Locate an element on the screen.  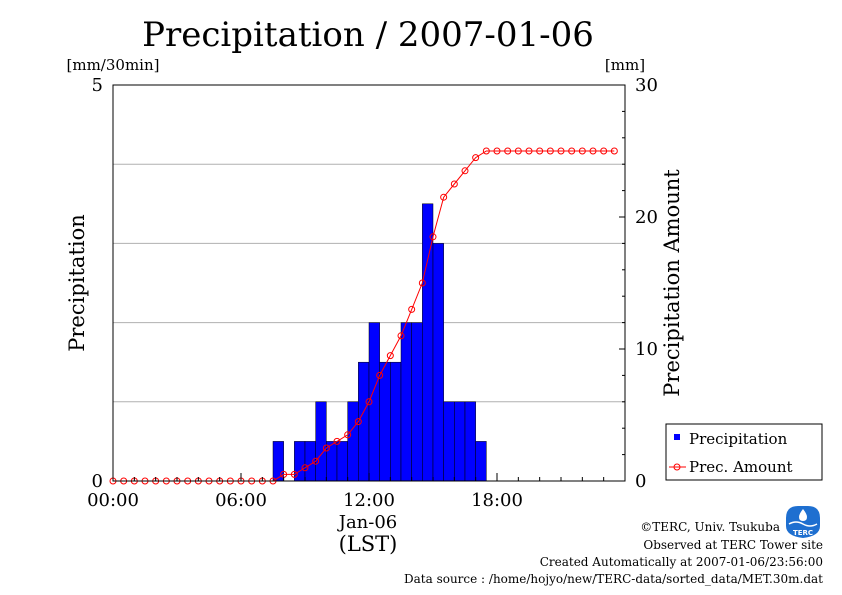
legend: Precipitation Prec. Amount is located at coordinates (744, 452).